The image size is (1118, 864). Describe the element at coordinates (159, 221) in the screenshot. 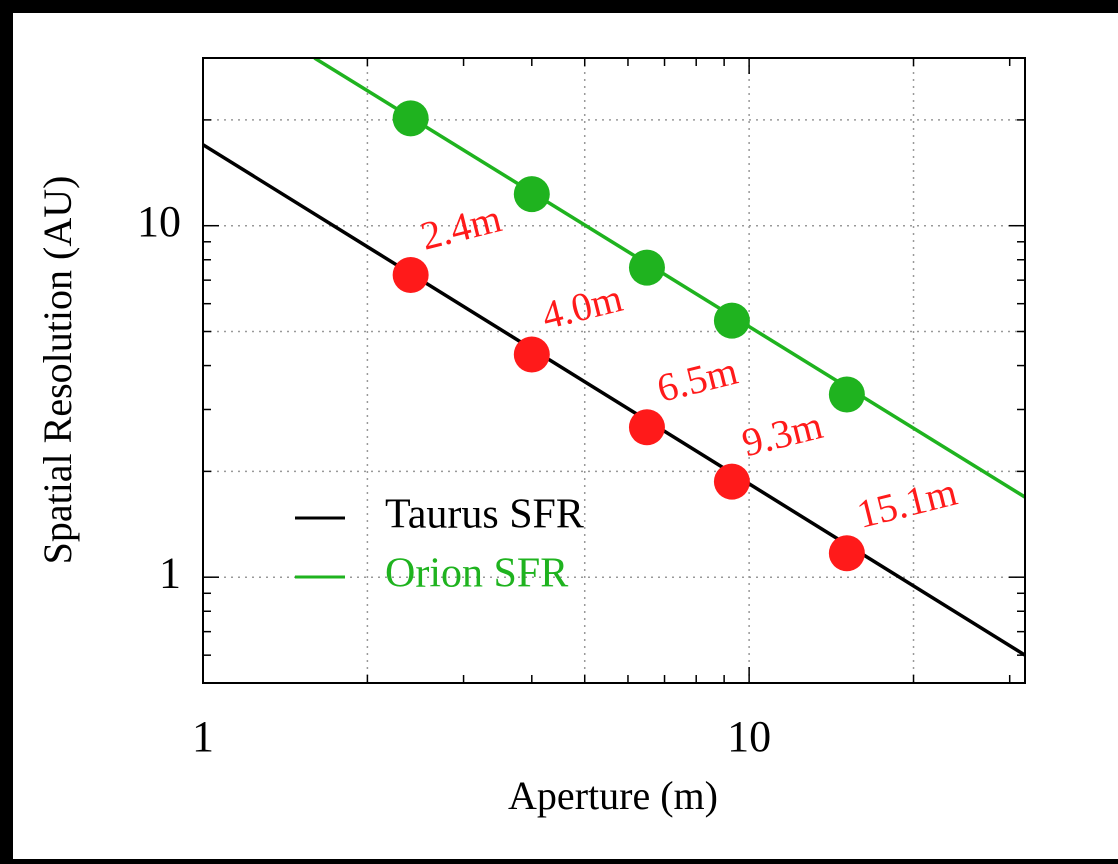

I see `y-tick-label: 10` at that location.